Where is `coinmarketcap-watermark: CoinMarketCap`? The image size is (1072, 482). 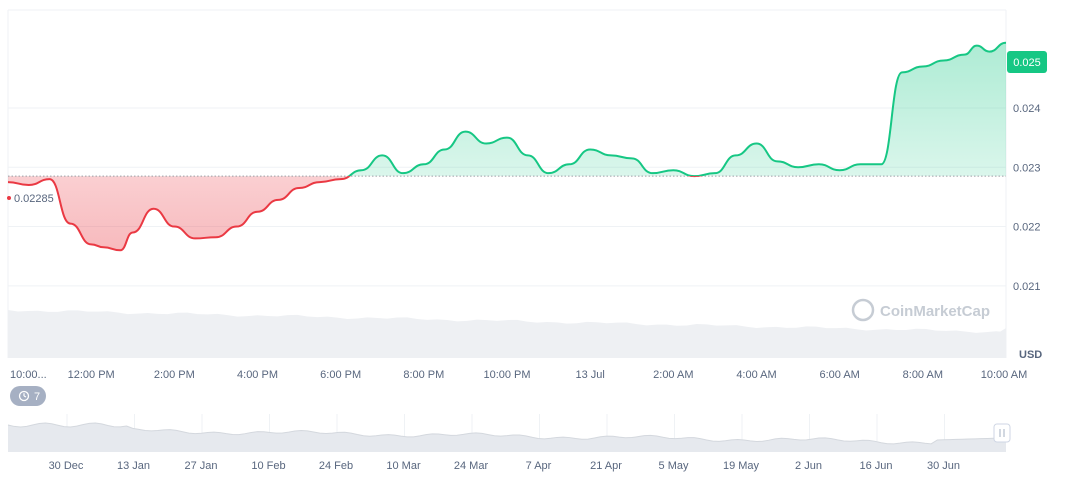
coinmarketcap-watermark: CoinMarketCap is located at coordinates (920, 310).